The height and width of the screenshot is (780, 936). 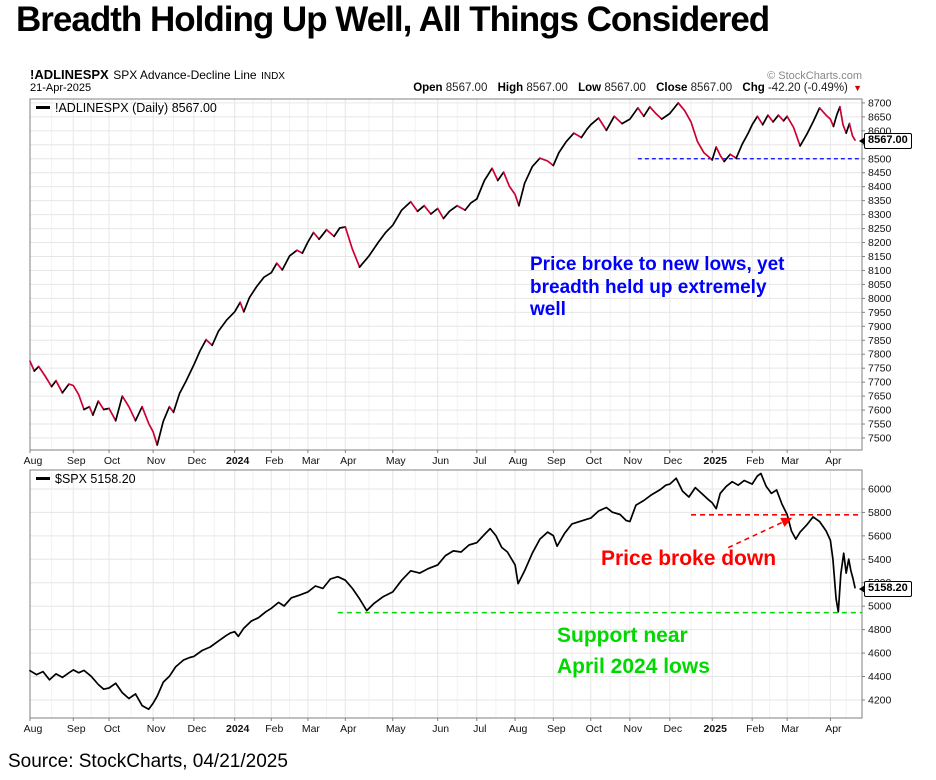 I want to click on source-caption: Source: StockCharts, 04/21/2025, so click(x=148, y=761).